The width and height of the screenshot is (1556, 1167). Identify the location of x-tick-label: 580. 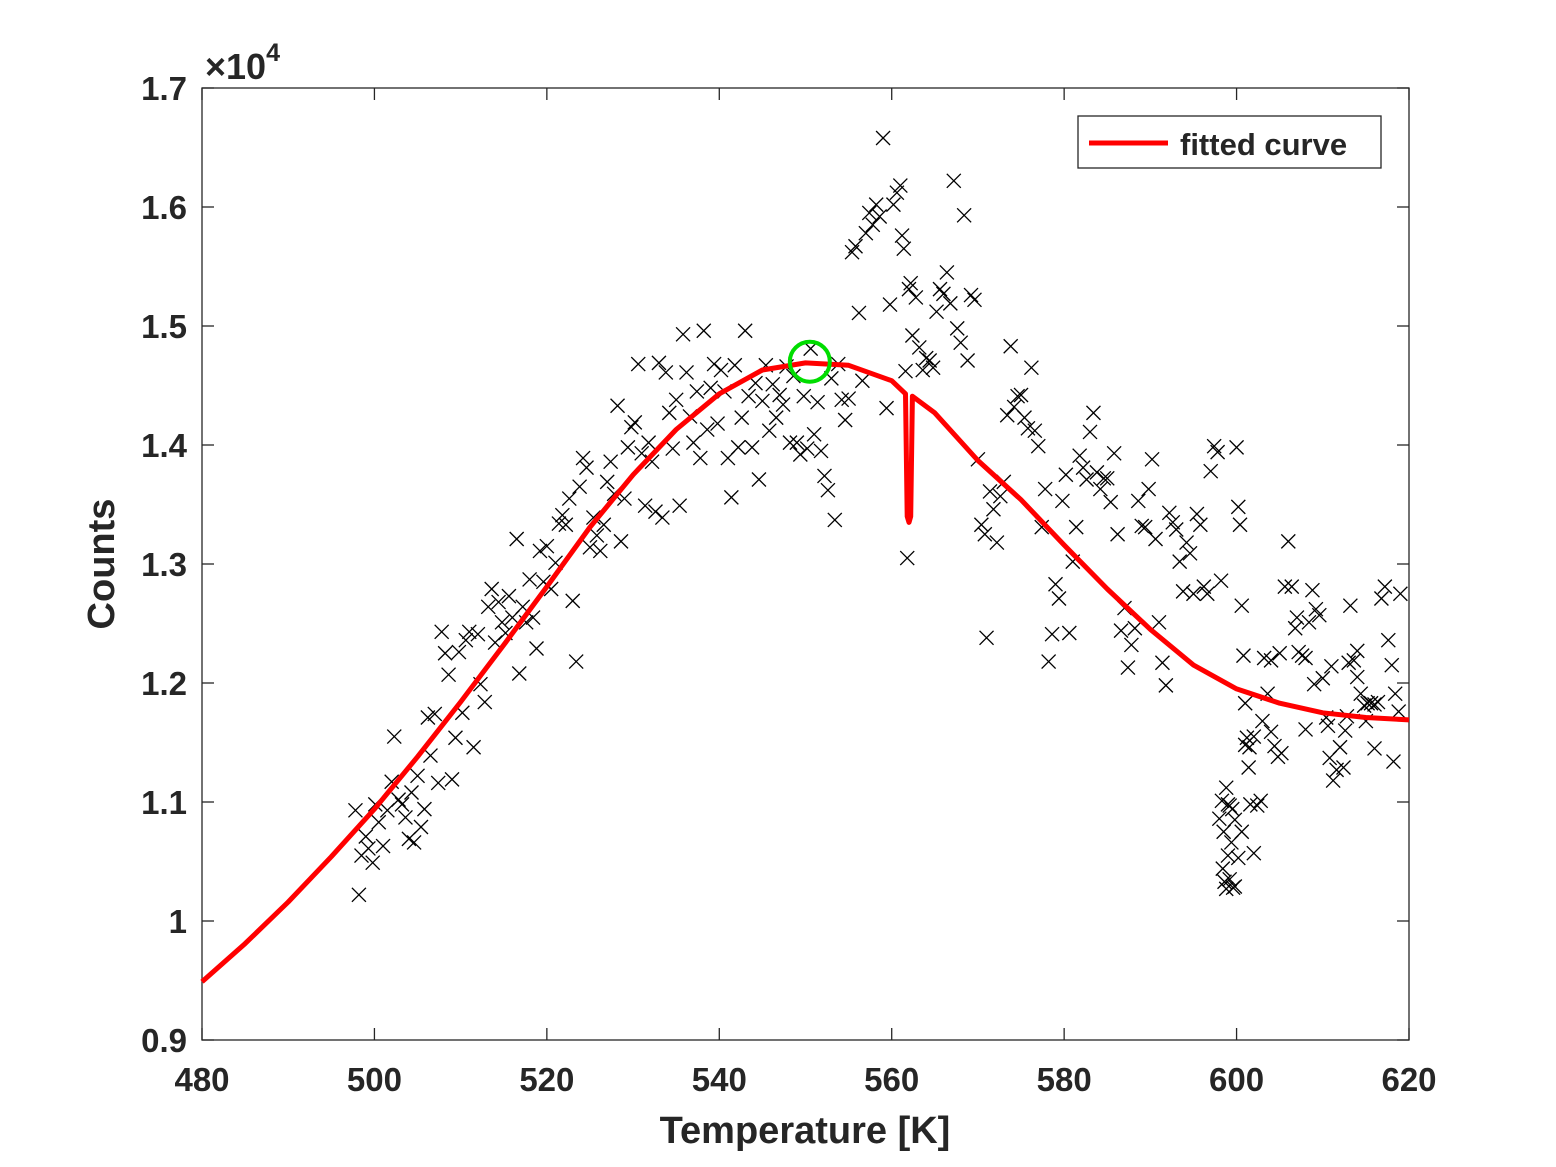
(1064, 1079).